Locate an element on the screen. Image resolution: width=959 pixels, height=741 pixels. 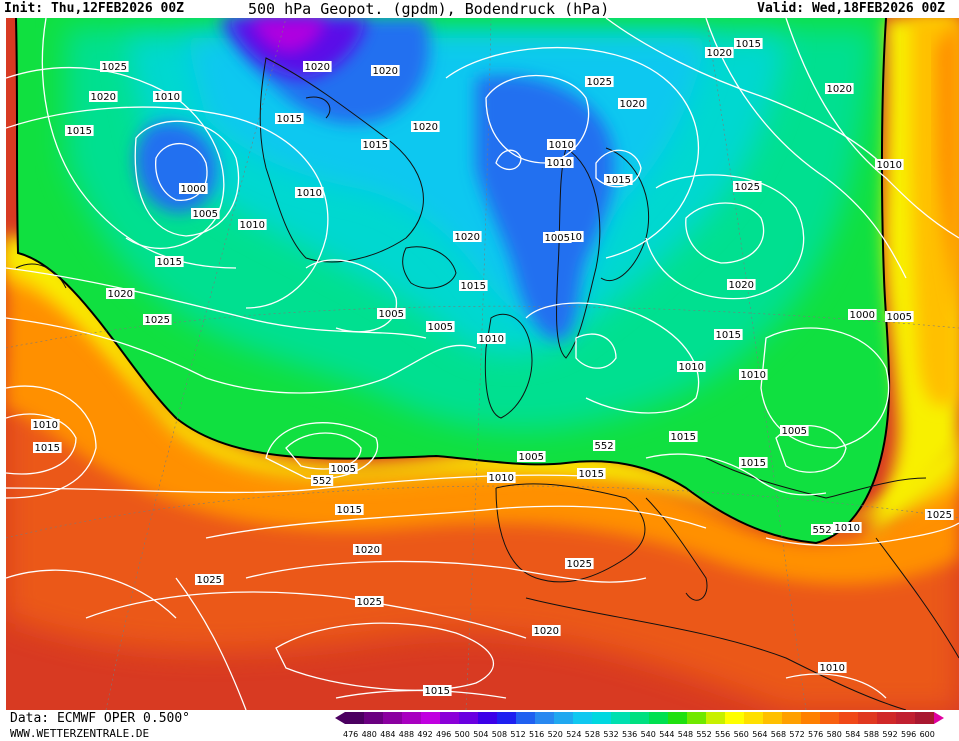
scale-tick-label: 560 is located at coordinates (741, 734).